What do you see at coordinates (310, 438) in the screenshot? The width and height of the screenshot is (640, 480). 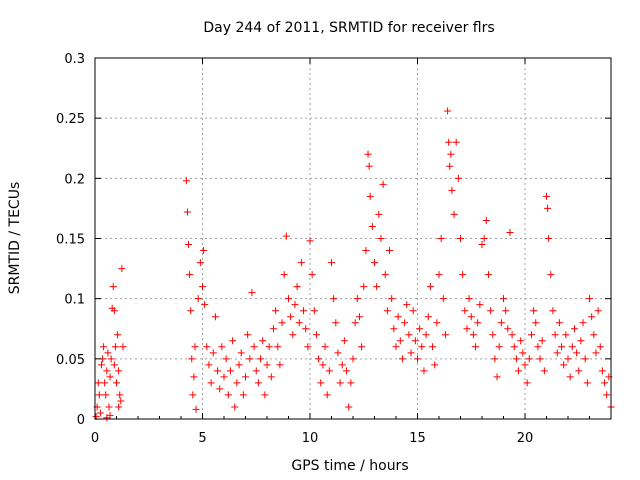 I see `x-tick-label: 10` at bounding box center [310, 438].